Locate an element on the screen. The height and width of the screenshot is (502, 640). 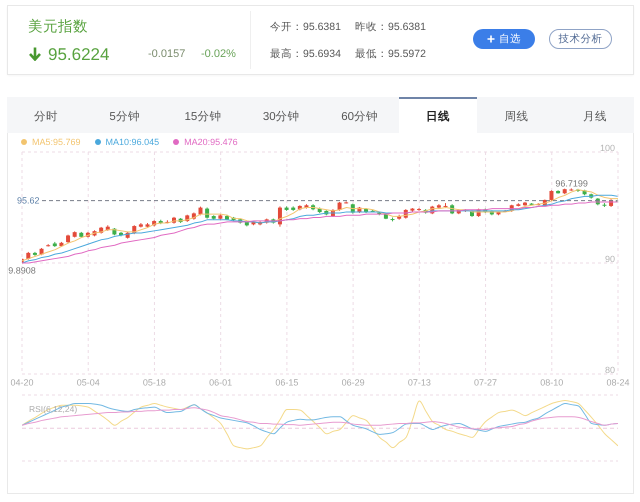
x-tick-label: 05-18 is located at coordinates (154, 382).